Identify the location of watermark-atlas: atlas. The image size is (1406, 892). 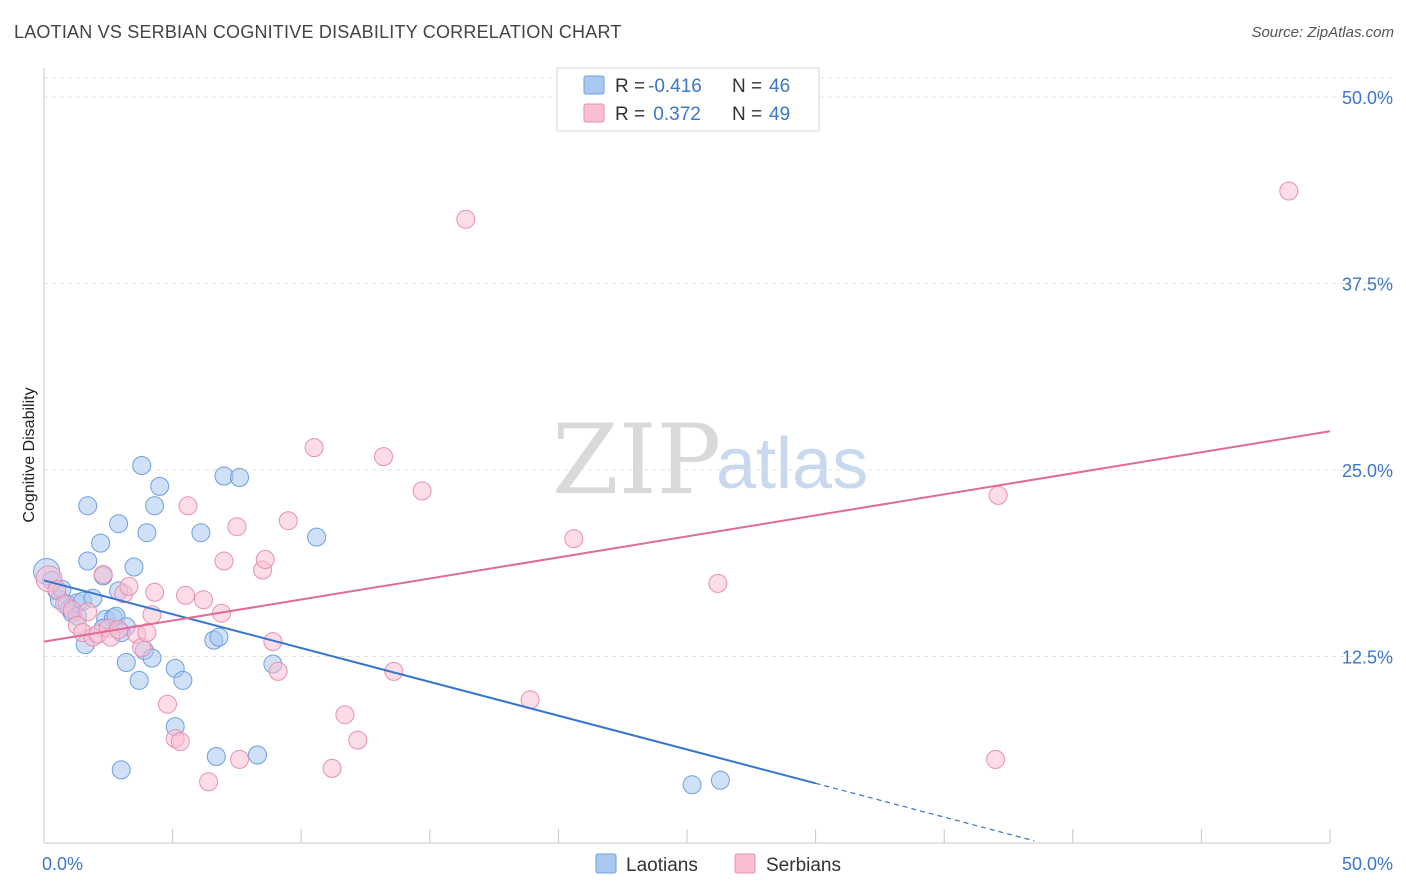
(792, 464).